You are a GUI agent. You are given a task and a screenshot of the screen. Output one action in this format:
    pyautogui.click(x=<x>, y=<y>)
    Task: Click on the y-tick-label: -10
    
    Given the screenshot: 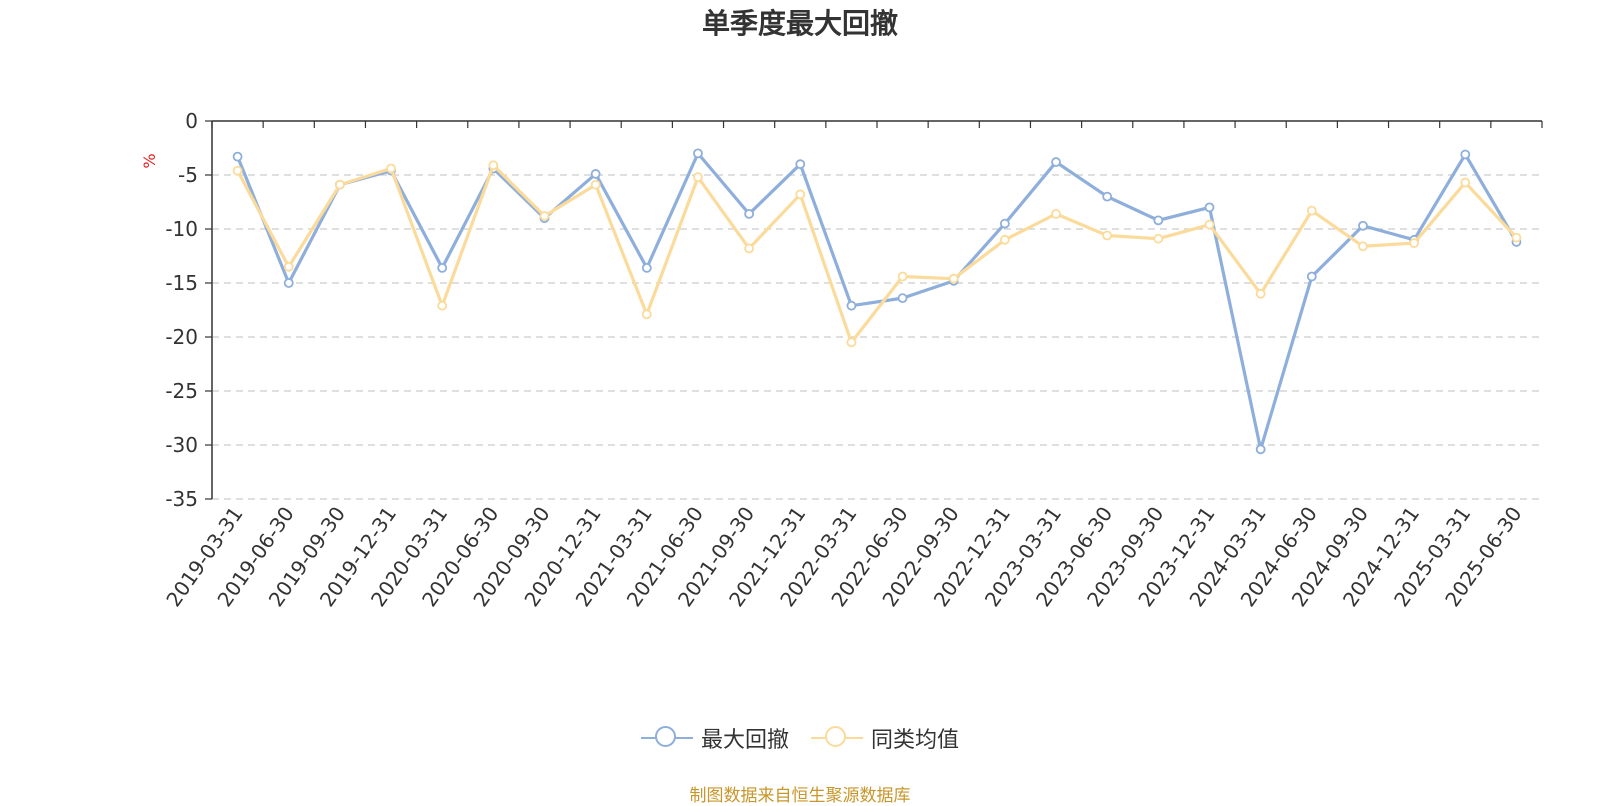 What is the action you would take?
    pyautogui.click(x=181, y=229)
    